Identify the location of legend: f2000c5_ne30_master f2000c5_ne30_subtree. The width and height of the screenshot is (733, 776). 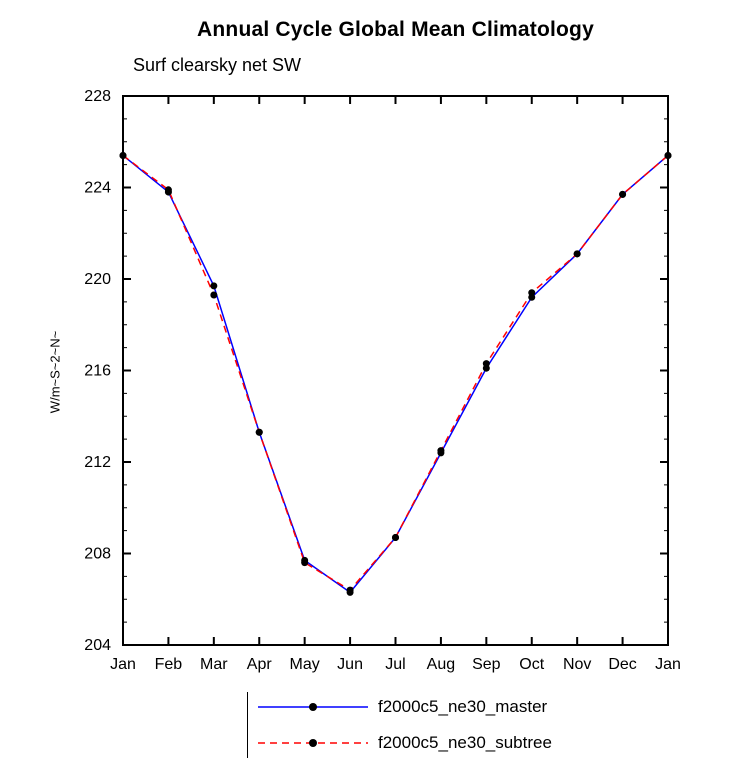
(399, 725).